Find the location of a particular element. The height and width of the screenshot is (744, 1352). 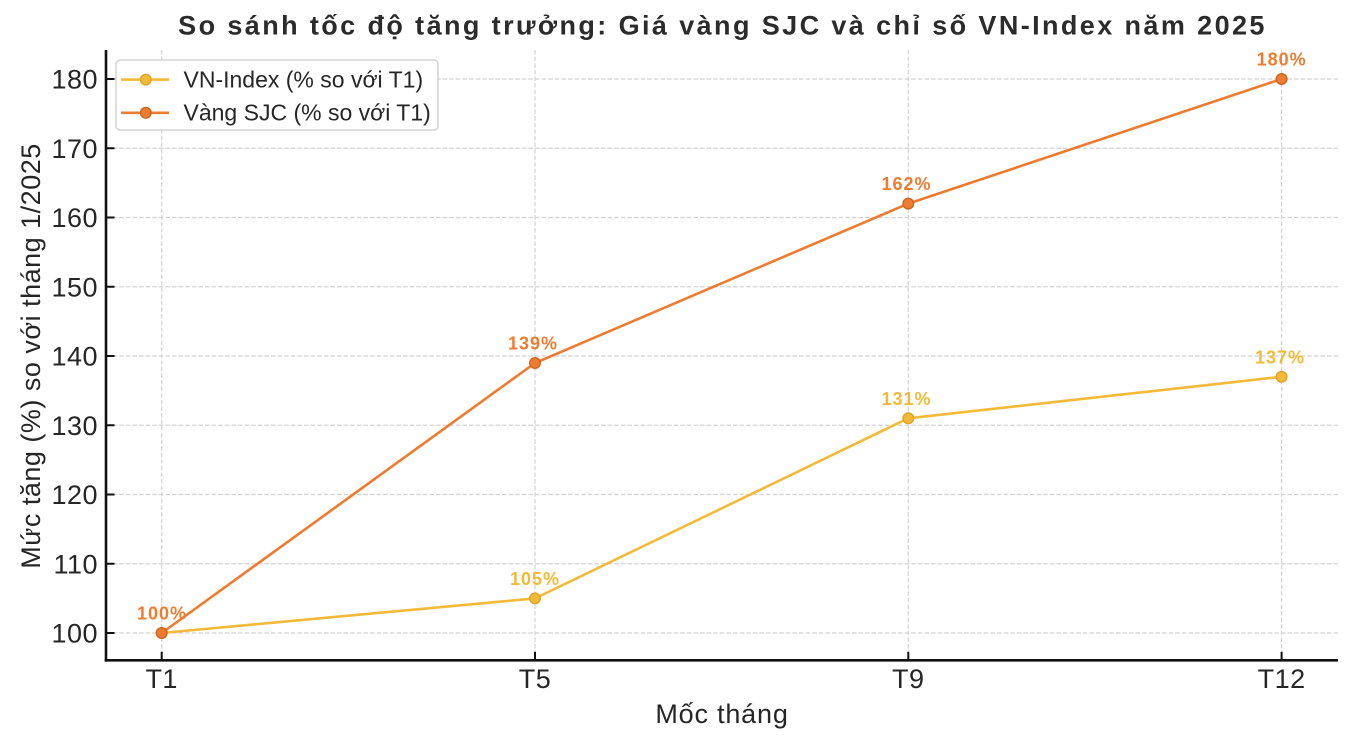

svg-text: 131% is located at coordinates (906, 399).